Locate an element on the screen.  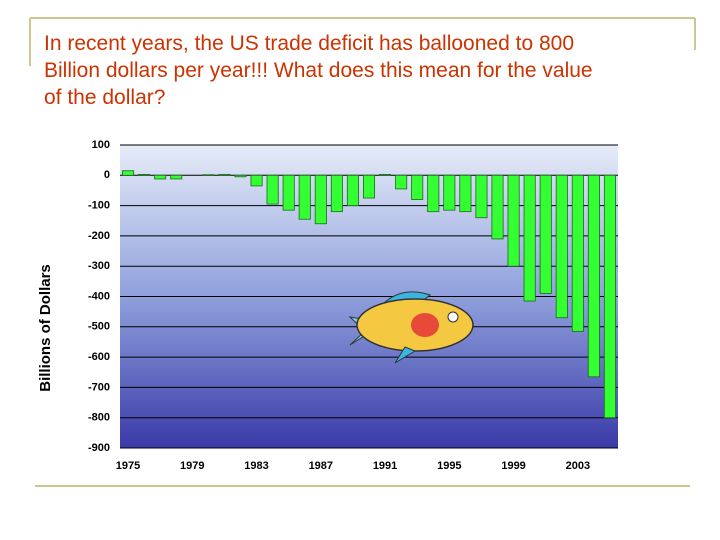
y-tick-label: -600 is located at coordinates (99, 357).